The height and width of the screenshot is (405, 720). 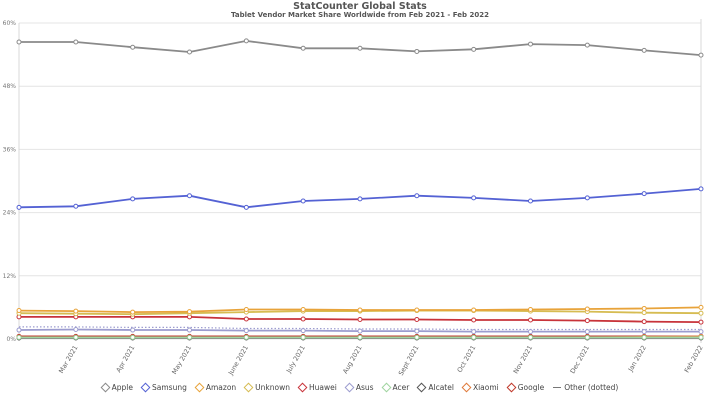 What do you see at coordinates (637, 359) in the screenshot?
I see `x-tick-label: Jan 2022` at bounding box center [637, 359].